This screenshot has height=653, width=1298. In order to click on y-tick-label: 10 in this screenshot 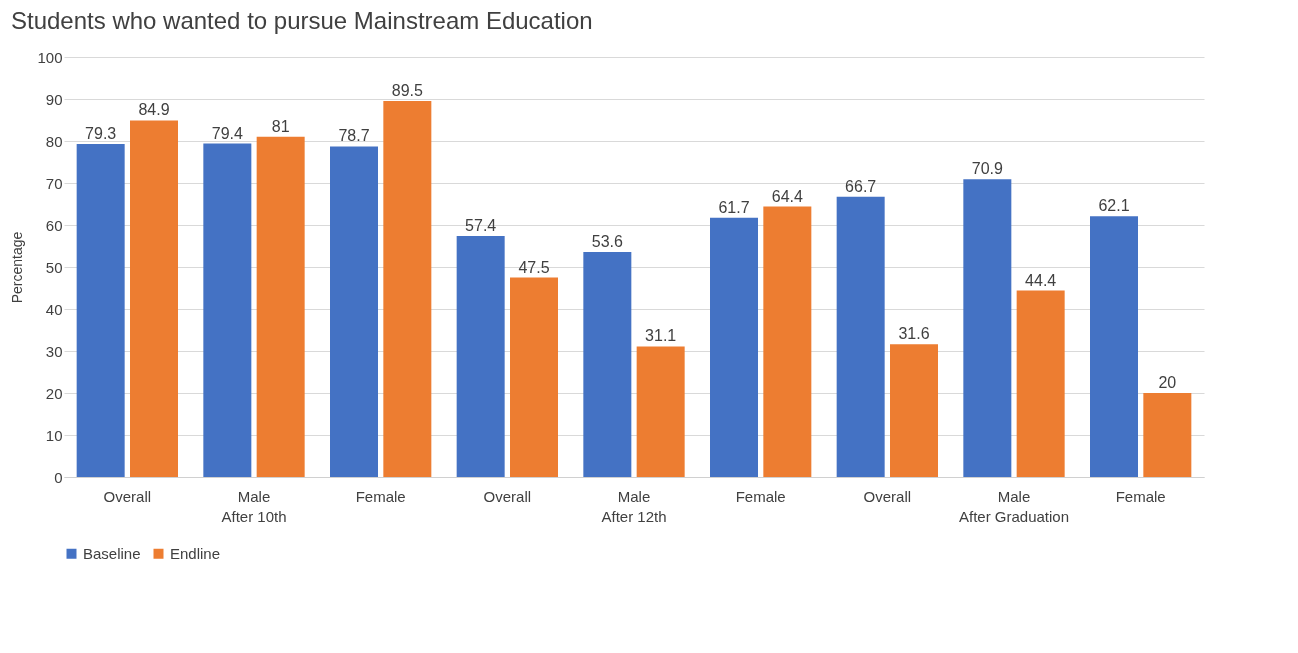, I will do `click(54, 435)`.